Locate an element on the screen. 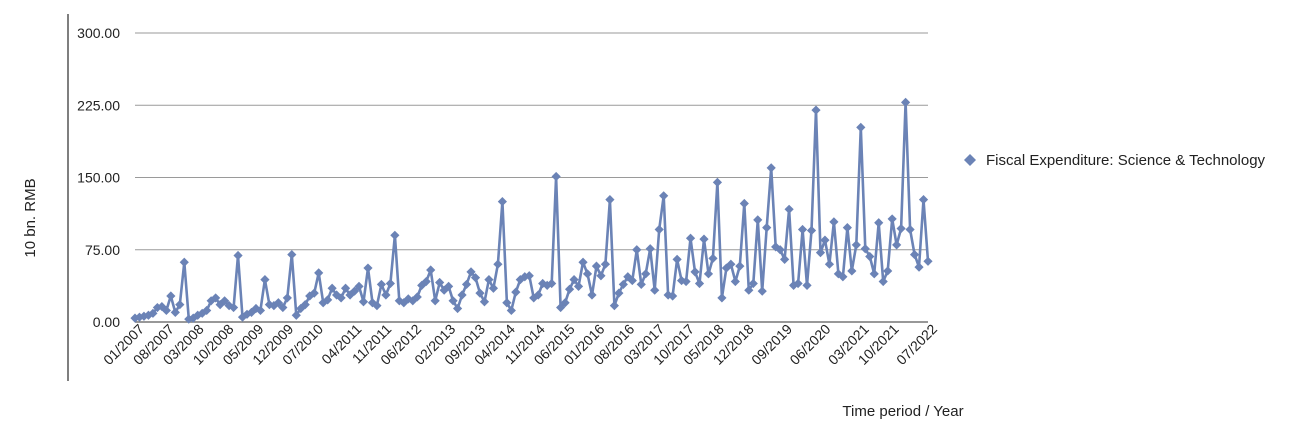 This screenshot has height=443, width=1297. legend-label: Fiscal Expenditure: Science & Technology is located at coordinates (1126, 160).